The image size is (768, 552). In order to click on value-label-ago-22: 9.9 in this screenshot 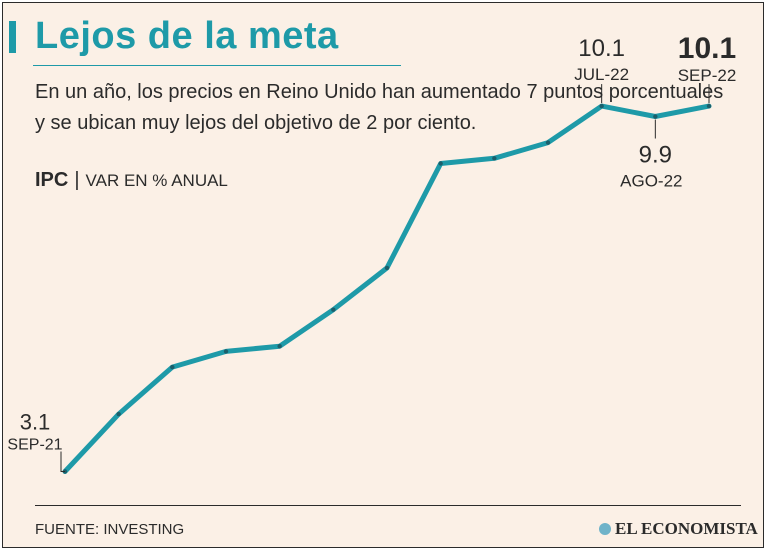, I will do `click(655, 155)`.